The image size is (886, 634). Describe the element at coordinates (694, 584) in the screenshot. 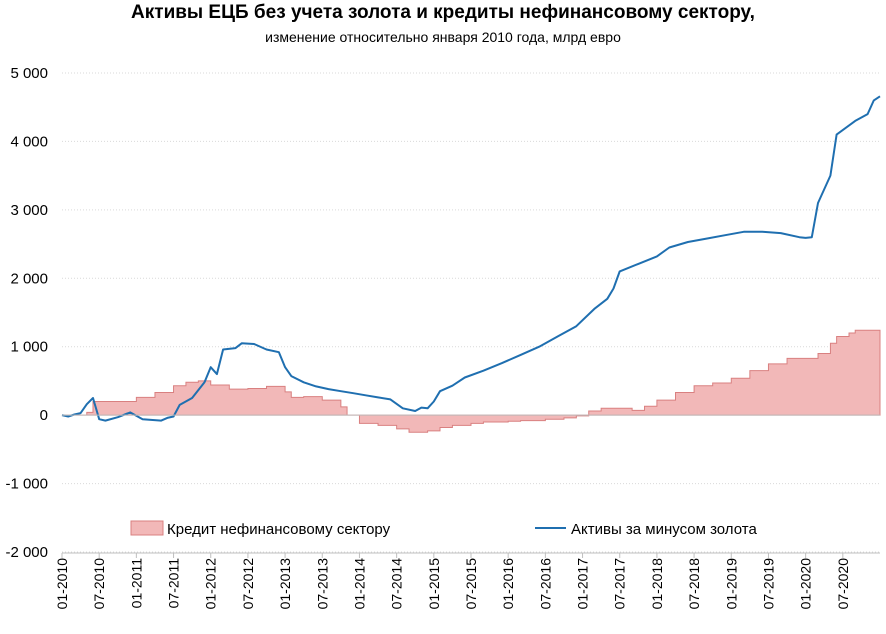

I see `x-tick-label: 07-2018` at that location.